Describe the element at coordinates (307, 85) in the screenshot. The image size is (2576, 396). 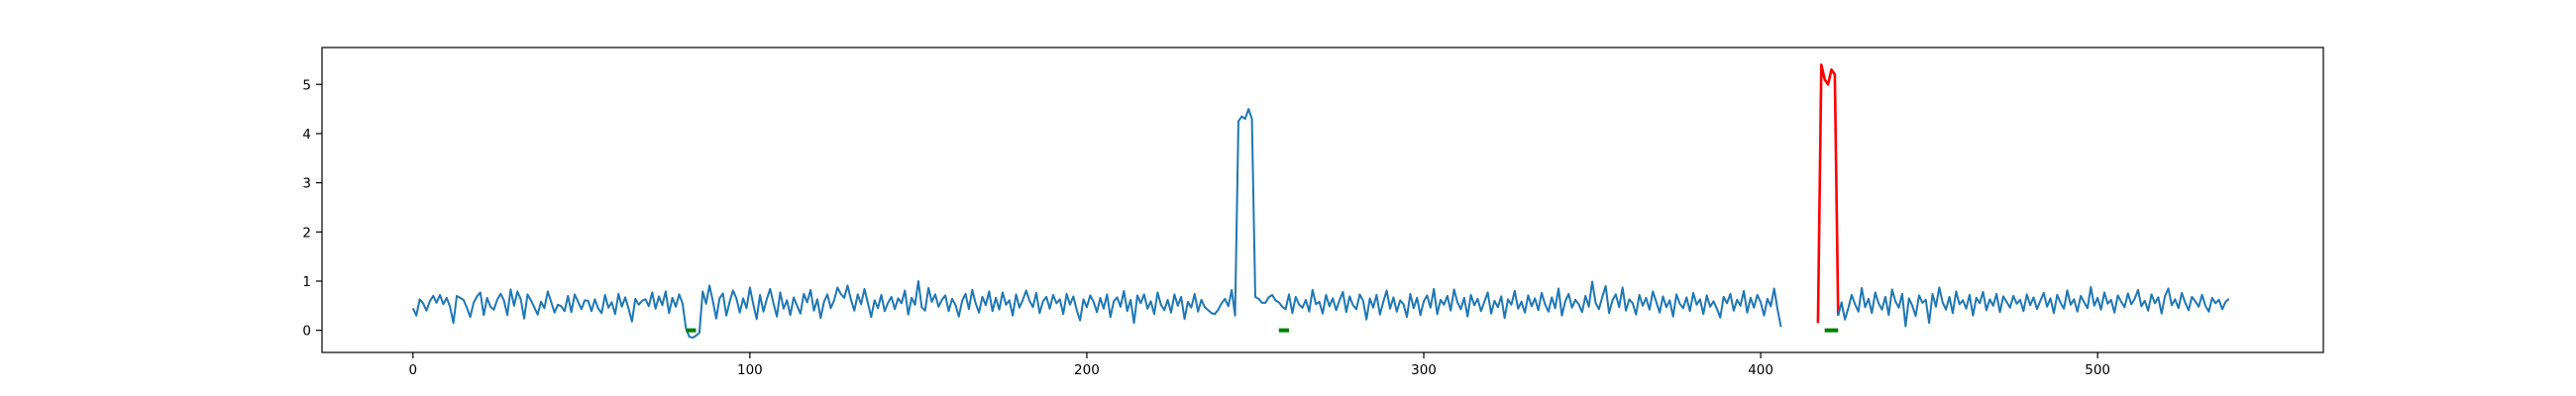
I see `y-tick-label: 5` at that location.